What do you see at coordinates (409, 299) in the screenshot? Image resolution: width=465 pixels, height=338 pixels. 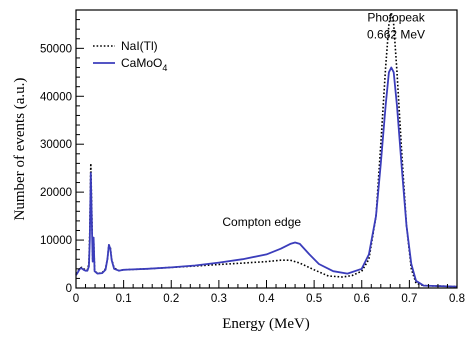 I see `x-tick-label: 0.7` at bounding box center [409, 299].